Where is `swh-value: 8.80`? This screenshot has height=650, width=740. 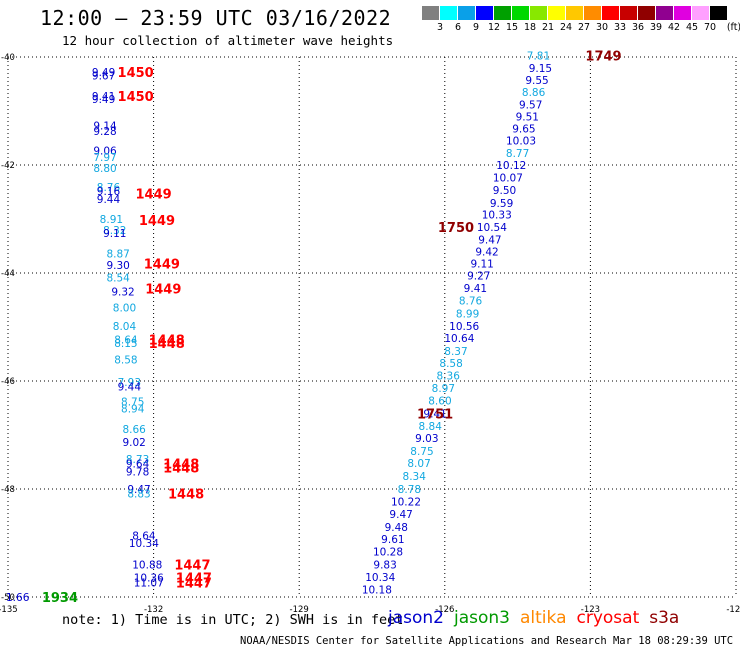 swh-value: 8.80 is located at coordinates (104, 169).